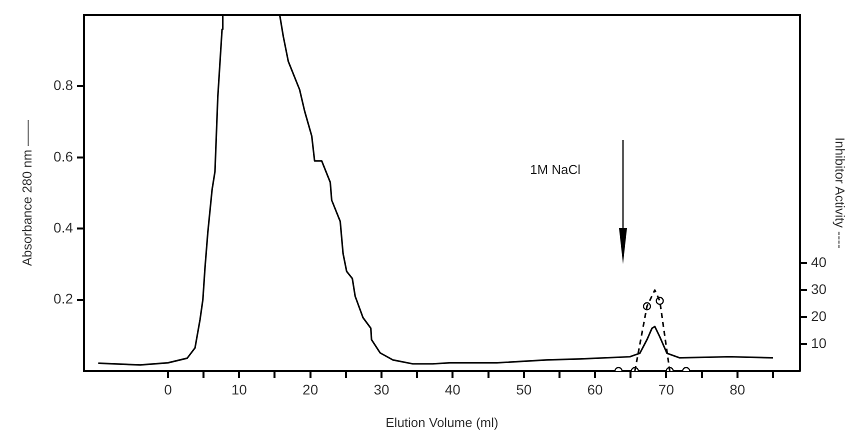  What do you see at coordinates (819, 316) in the screenshot?
I see `y2-tick-label: 20` at bounding box center [819, 316].